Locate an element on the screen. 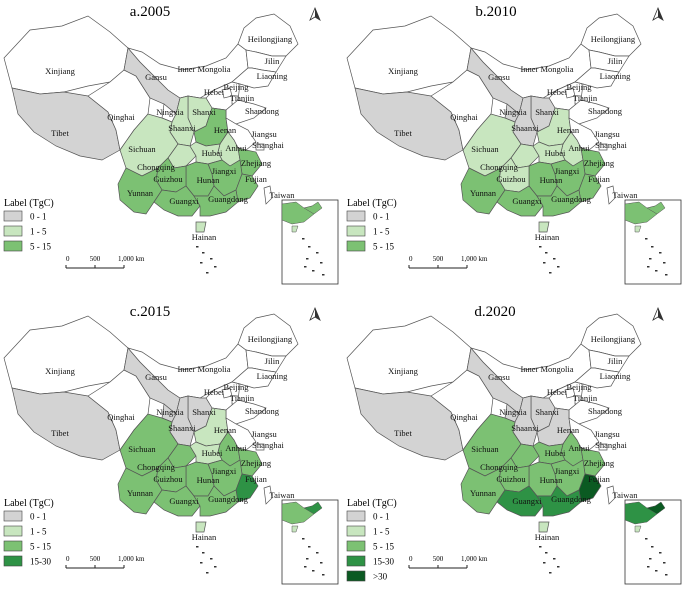  province-label: Tianjin is located at coordinates (242, 398).